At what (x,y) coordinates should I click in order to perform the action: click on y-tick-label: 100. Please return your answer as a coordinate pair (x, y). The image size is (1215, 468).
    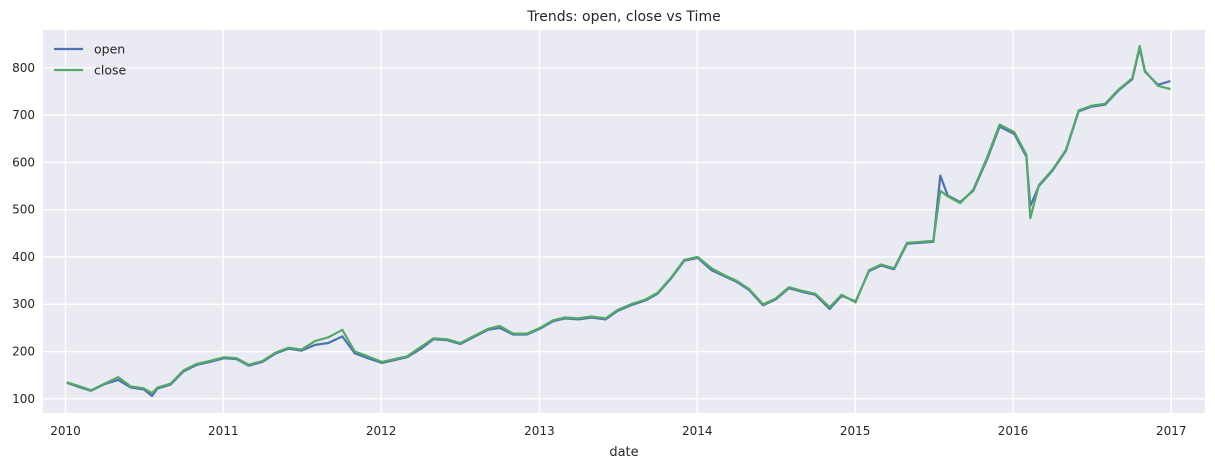
    Looking at the image, I should click on (23, 399).